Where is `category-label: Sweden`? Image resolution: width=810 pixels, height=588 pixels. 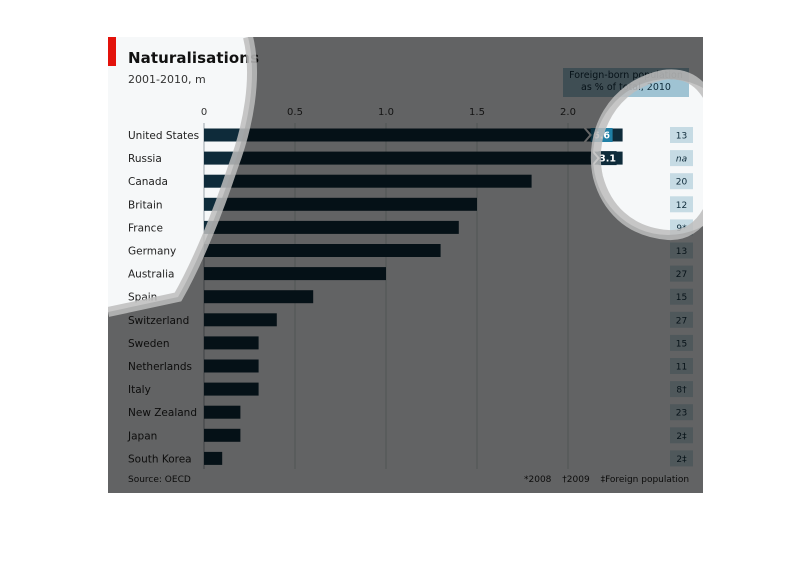 category-label: Sweden is located at coordinates (149, 344).